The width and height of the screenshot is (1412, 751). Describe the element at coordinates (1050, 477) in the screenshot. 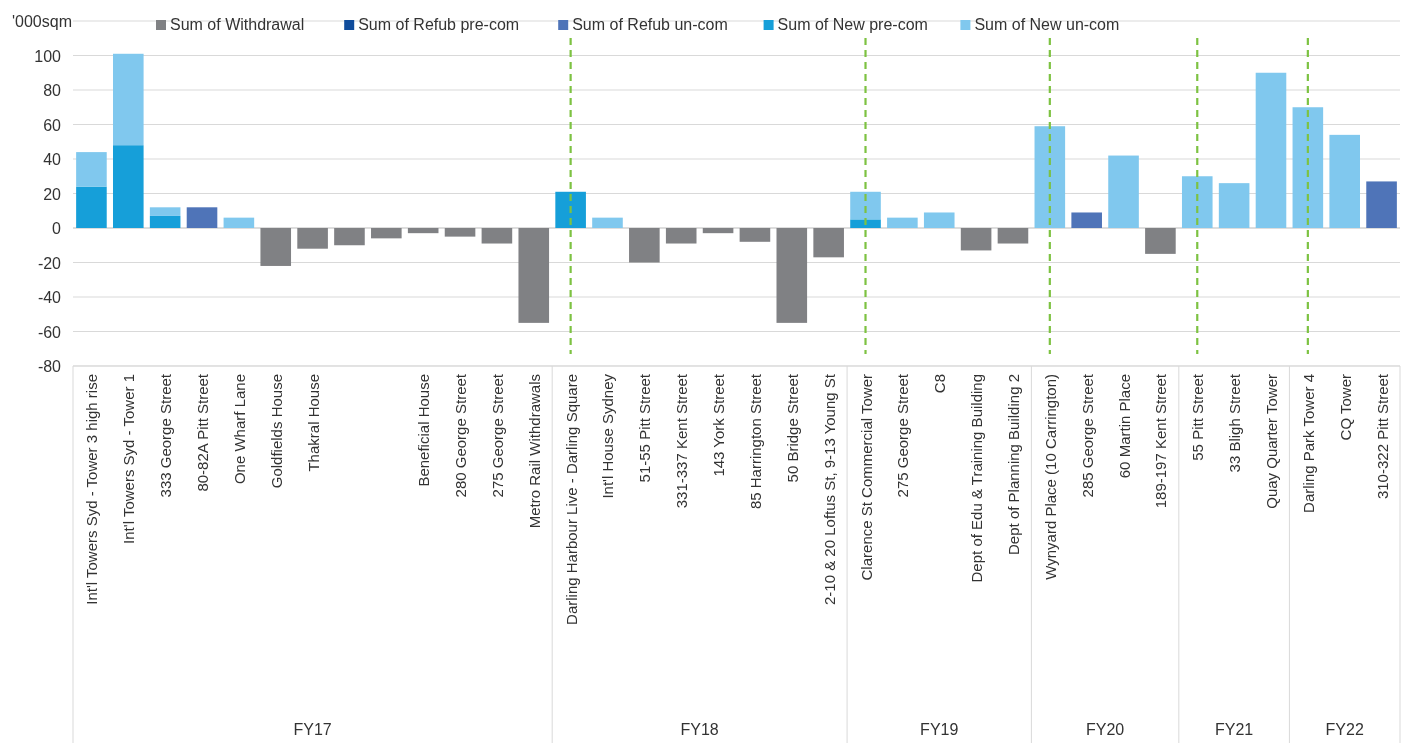

I see `x-tick-label: Wynyard Place (10 Carrington)` at that location.